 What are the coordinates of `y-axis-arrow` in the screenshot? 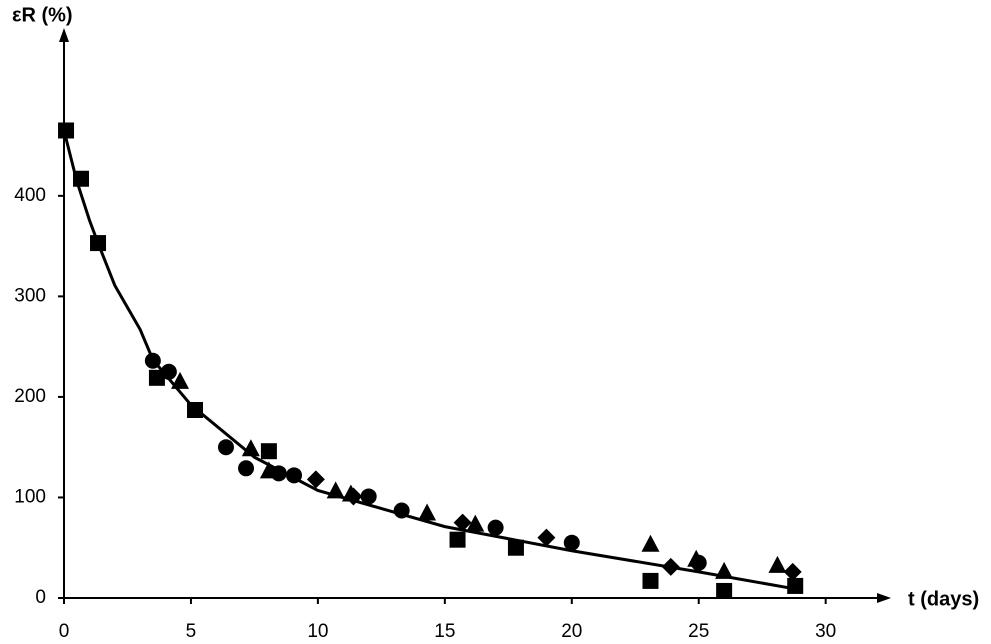 It's located at (64, 35).